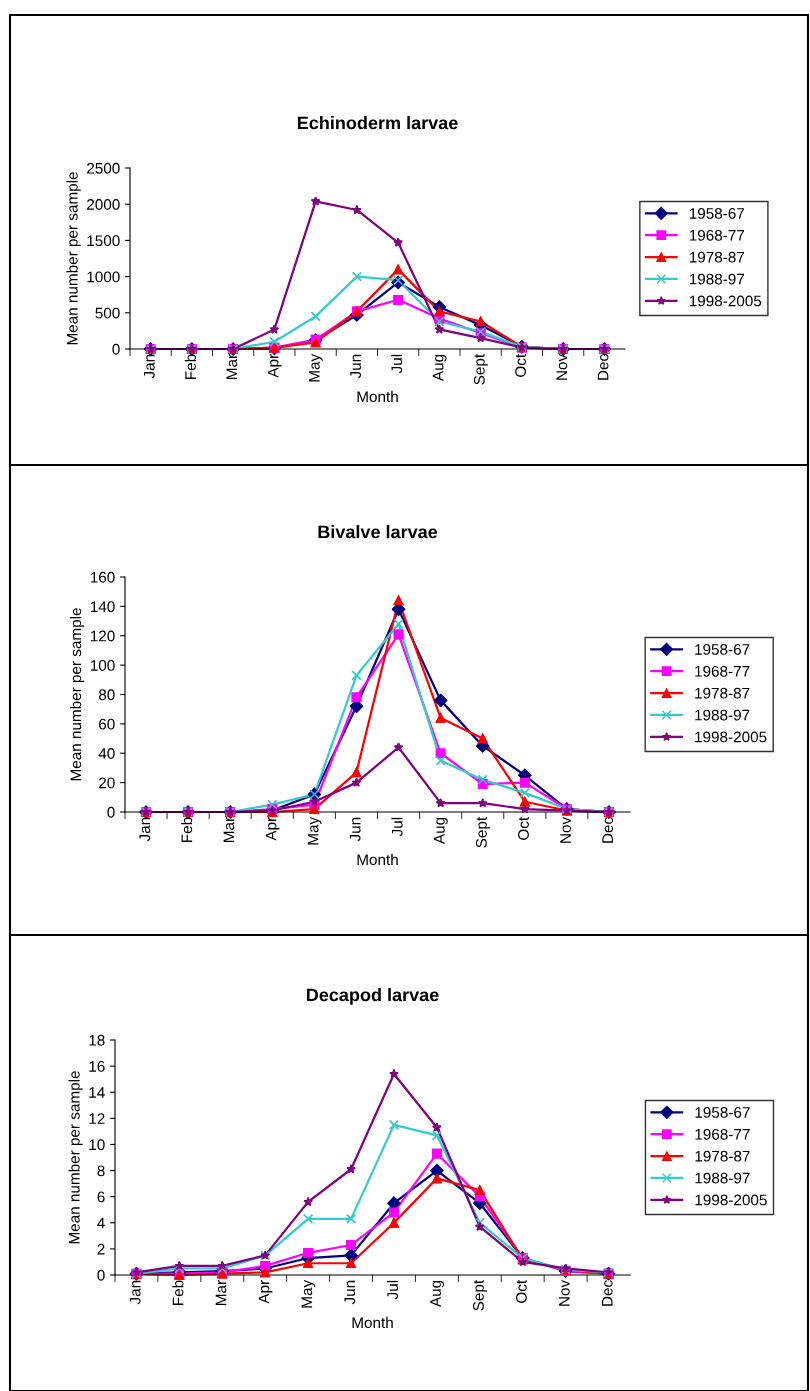  I want to click on y-tick-label: 80, so click(106, 695).